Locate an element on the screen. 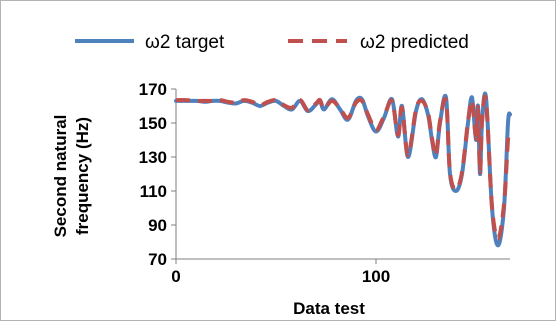  y-tick-label: 110 is located at coordinates (153, 191).